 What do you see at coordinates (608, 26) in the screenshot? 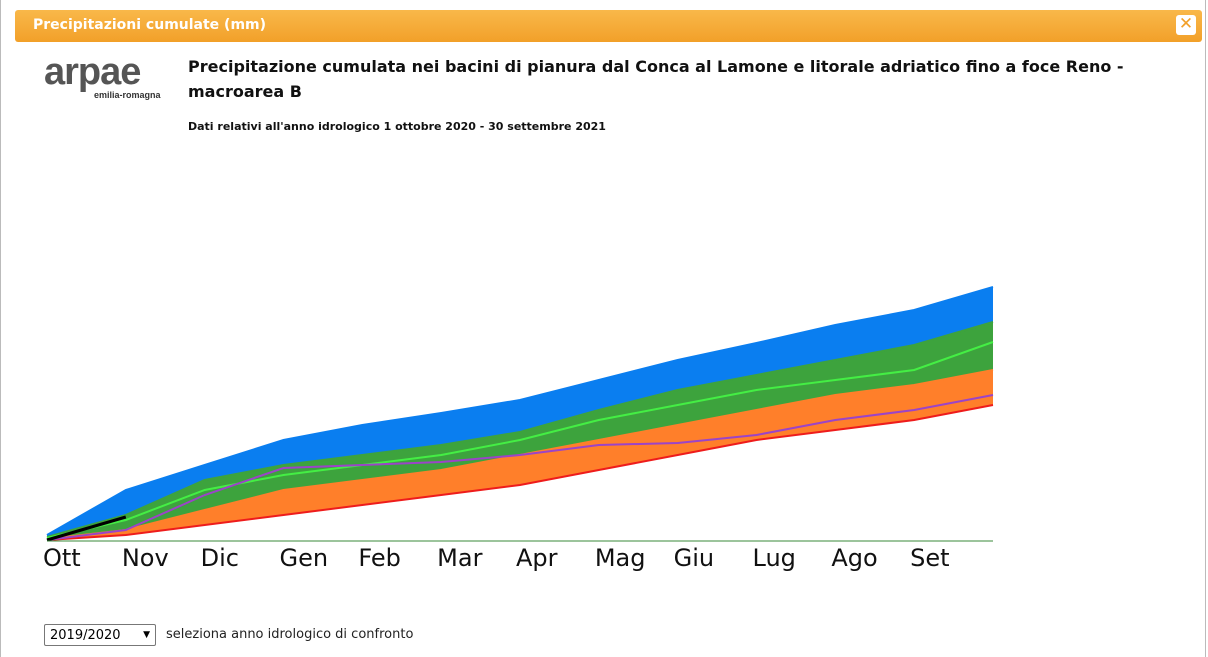
I see `dialog-header: Precipitazioni cumulate (mm) ✕` at bounding box center [608, 26].